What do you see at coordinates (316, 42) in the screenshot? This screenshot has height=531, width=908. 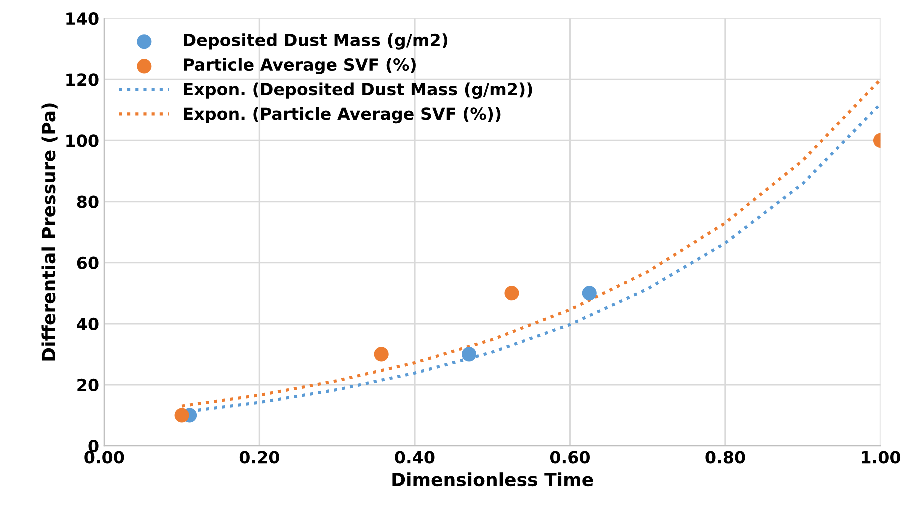 I see `legend-label: Deposited Dust Mass (g/m2)` at bounding box center [316, 42].